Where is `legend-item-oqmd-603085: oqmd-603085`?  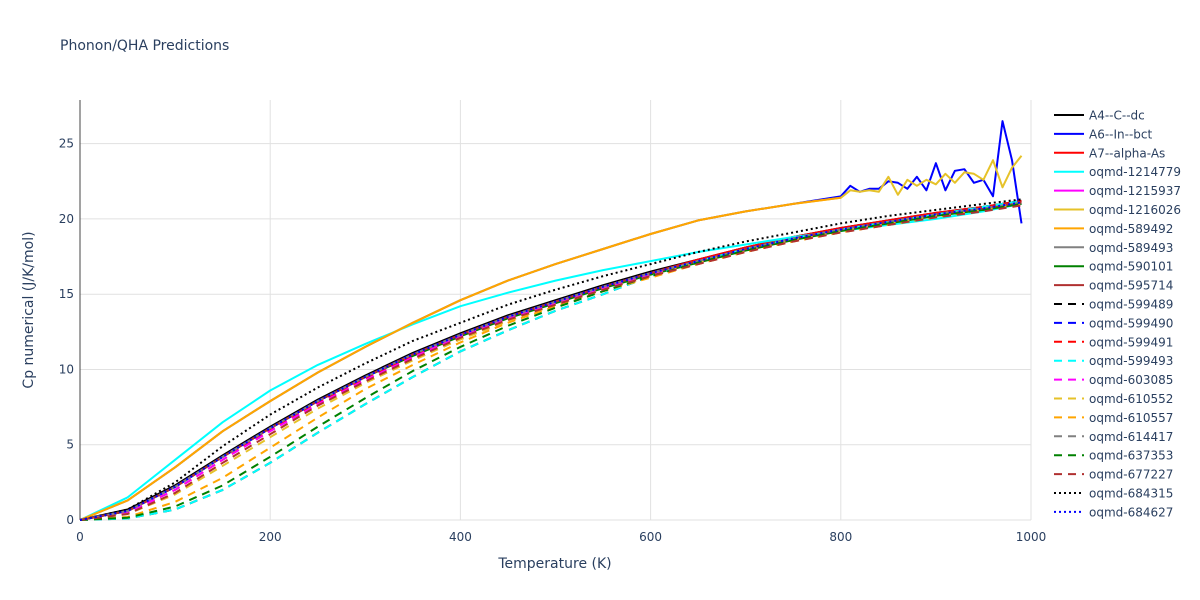
legend-item-oqmd-603085: oqmd-603085 is located at coordinates (1113, 380).